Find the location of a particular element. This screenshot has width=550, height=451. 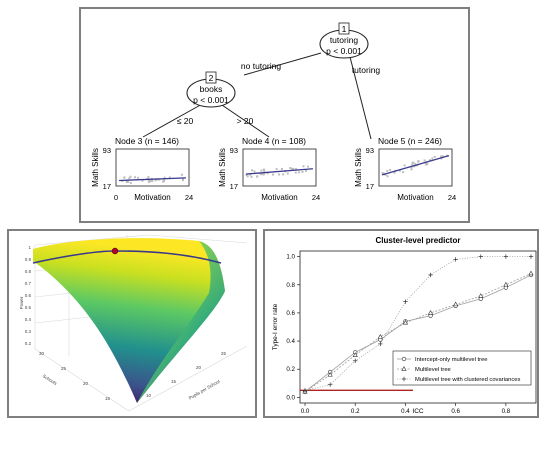

x-axis-label: Motivation is located at coordinates (152, 197).